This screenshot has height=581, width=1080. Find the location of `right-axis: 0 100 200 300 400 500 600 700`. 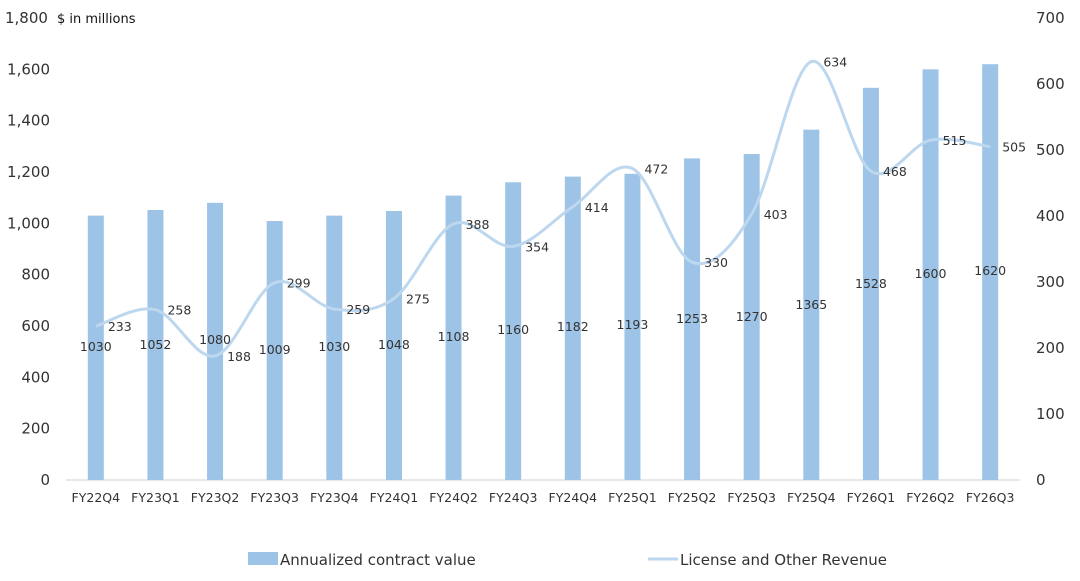

right-axis: 0 100 200 300 400 500 600 700 is located at coordinates (1050, 249).